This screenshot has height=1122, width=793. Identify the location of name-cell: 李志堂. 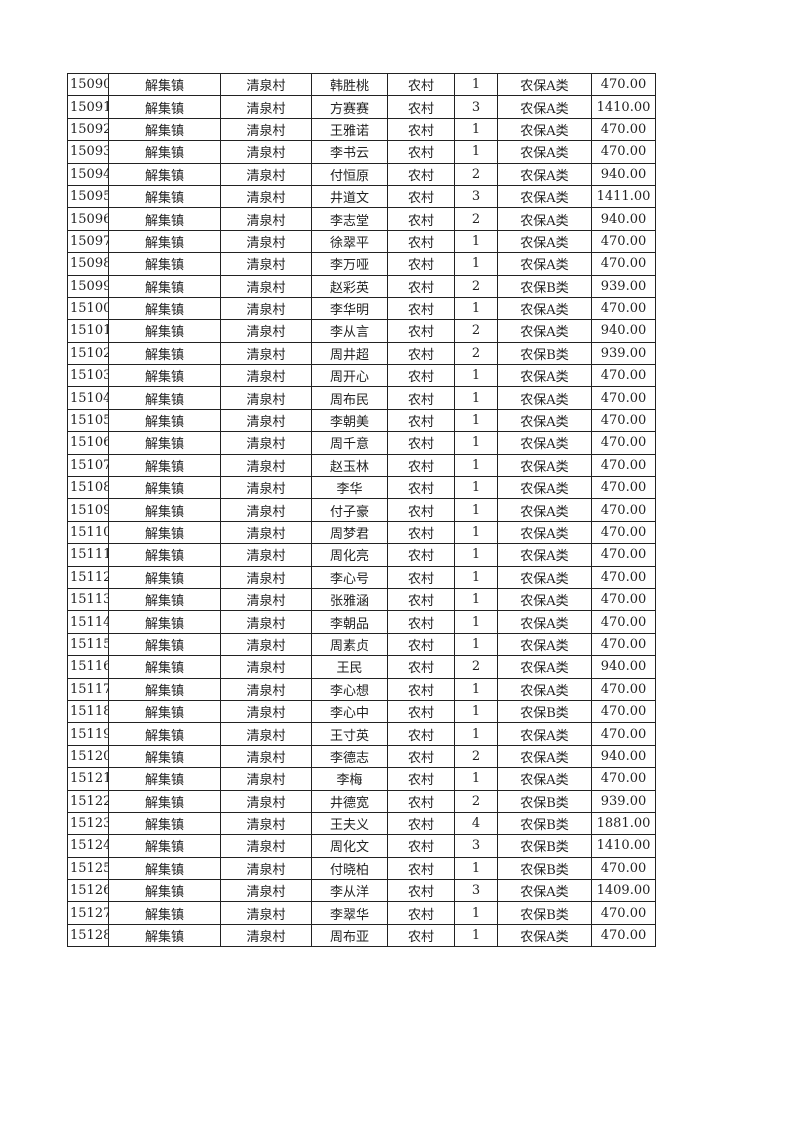
(349, 219).